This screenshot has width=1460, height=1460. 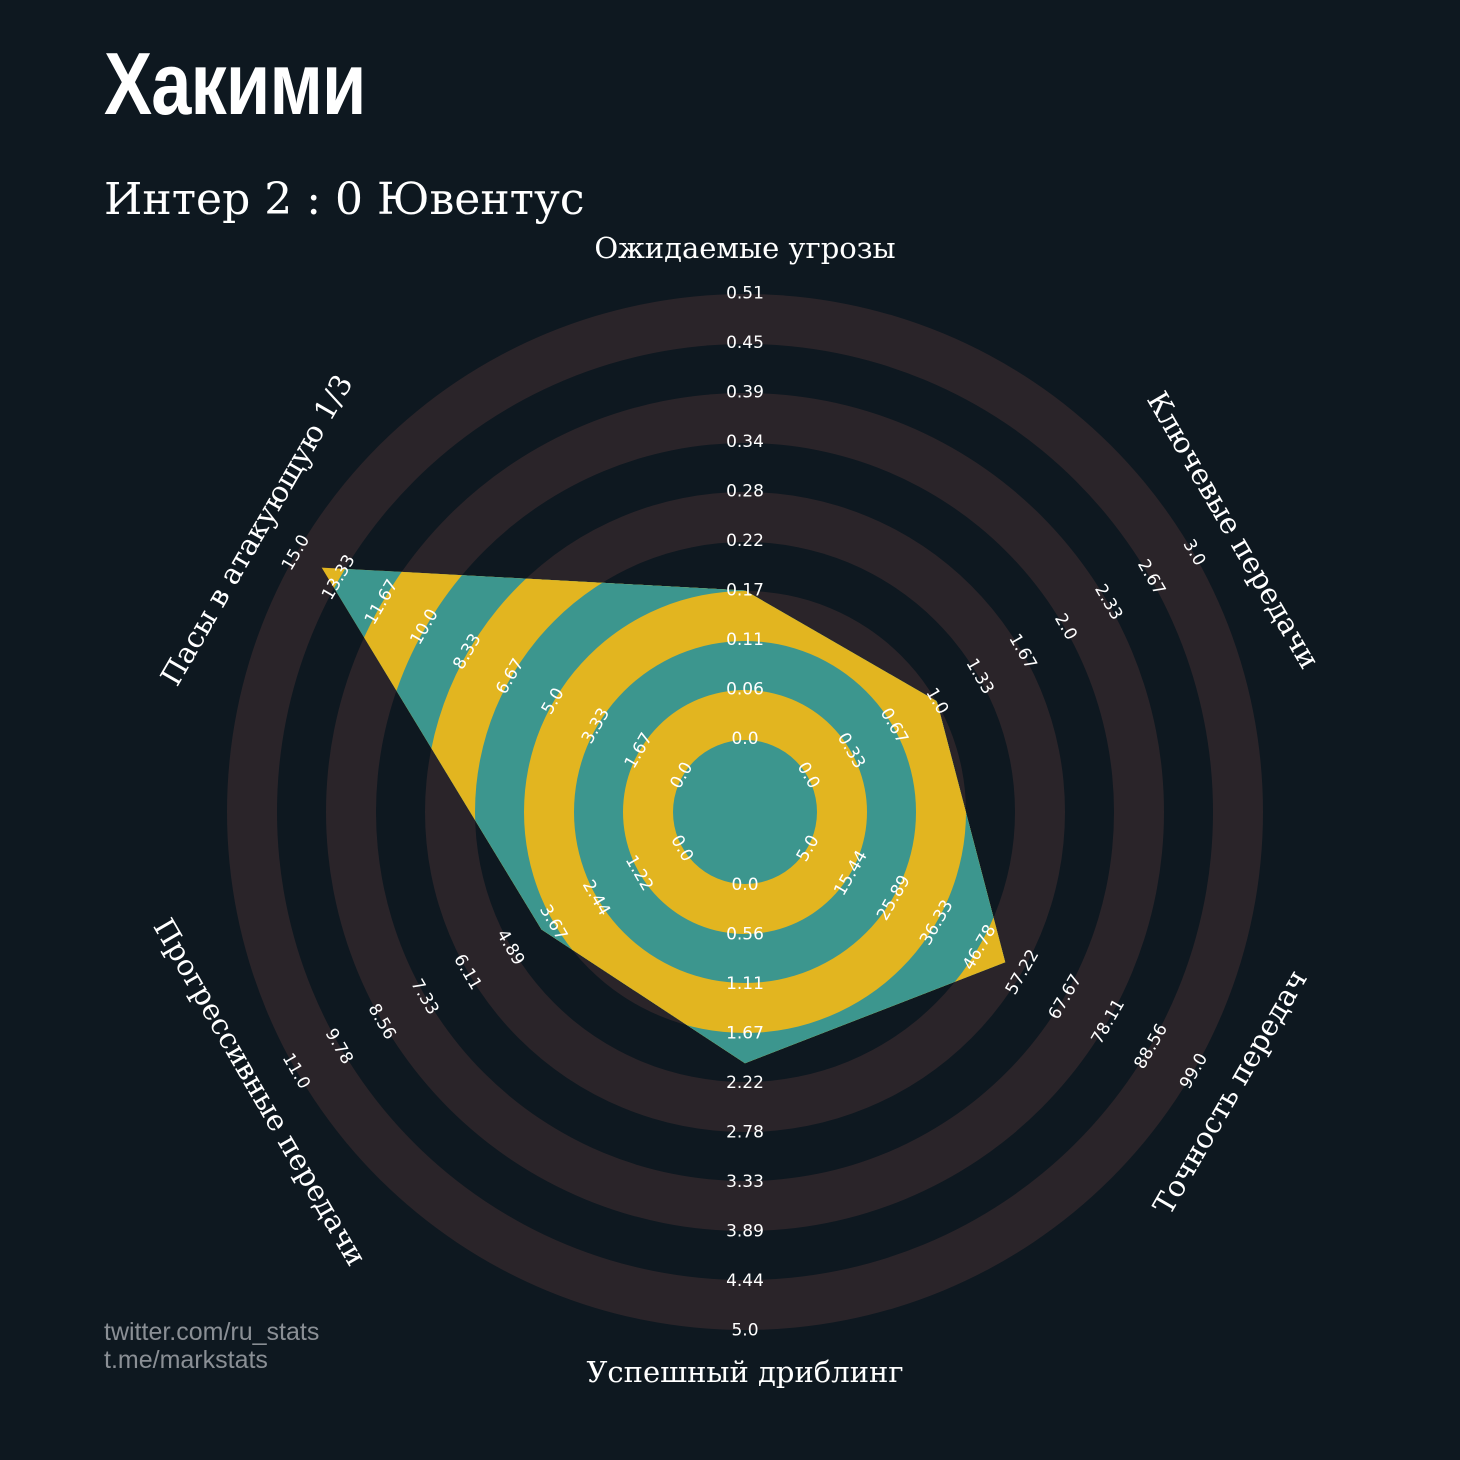 I want to click on tick-label: 0.34, so click(x=745, y=442).